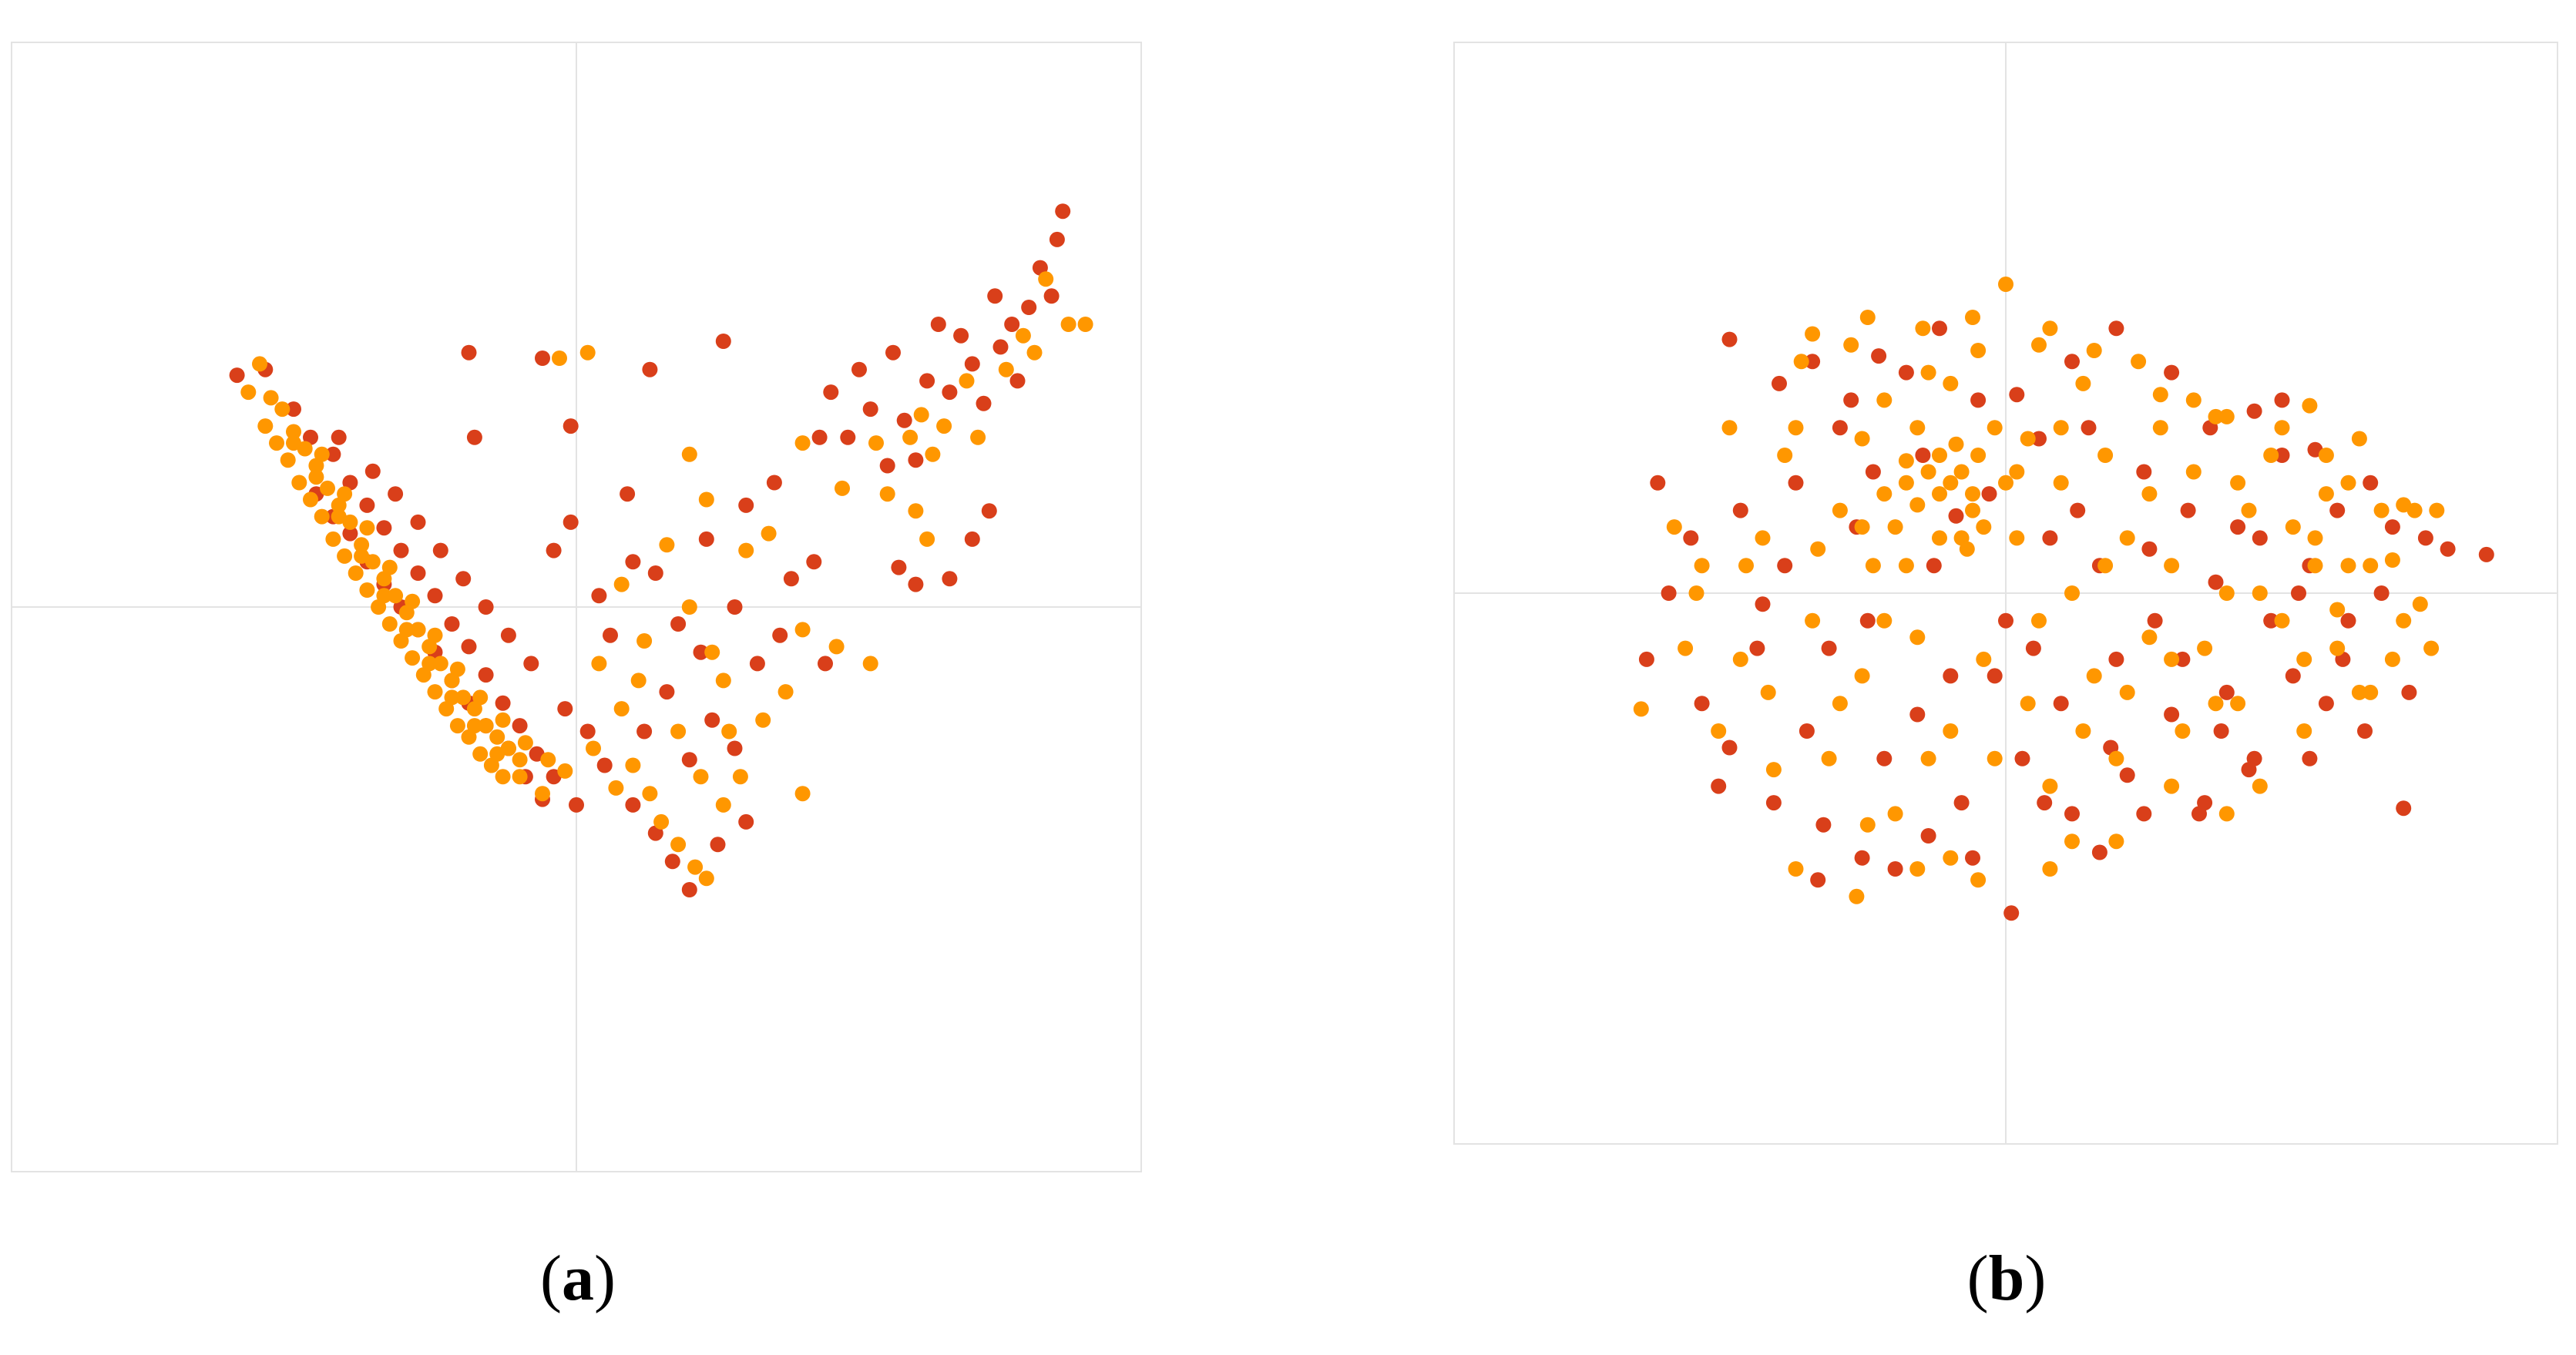 This screenshot has width=2576, height=1355. I want to click on caption-a-letter: a, so click(578, 1278).